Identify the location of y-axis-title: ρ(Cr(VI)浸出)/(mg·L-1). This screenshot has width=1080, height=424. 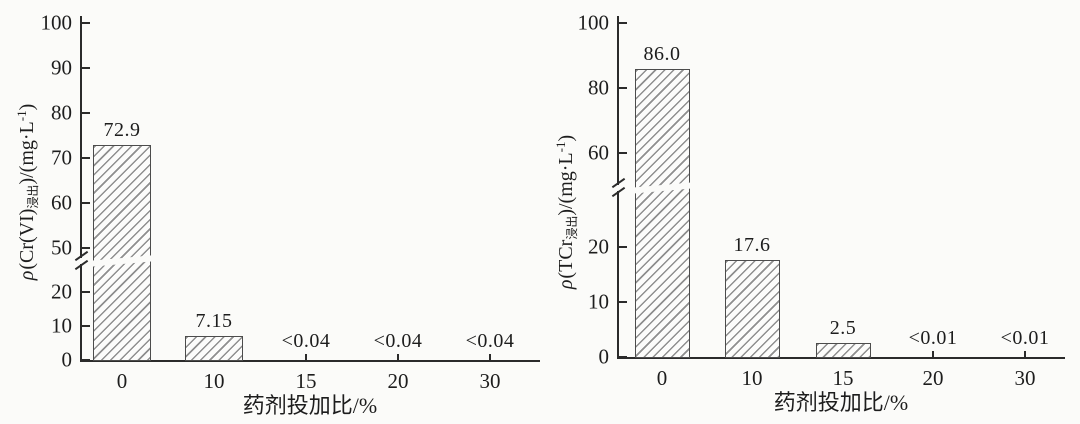
(27, 192).